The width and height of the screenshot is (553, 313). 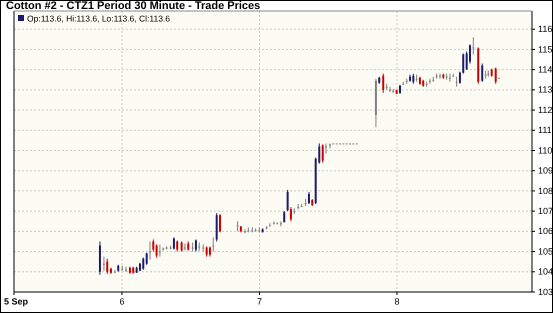 What do you see at coordinates (133, 6) in the screenshot?
I see `chart-title: Cotton #2 - CTZ1 Period 30 Minute - Trade Prices` at bounding box center [133, 6].